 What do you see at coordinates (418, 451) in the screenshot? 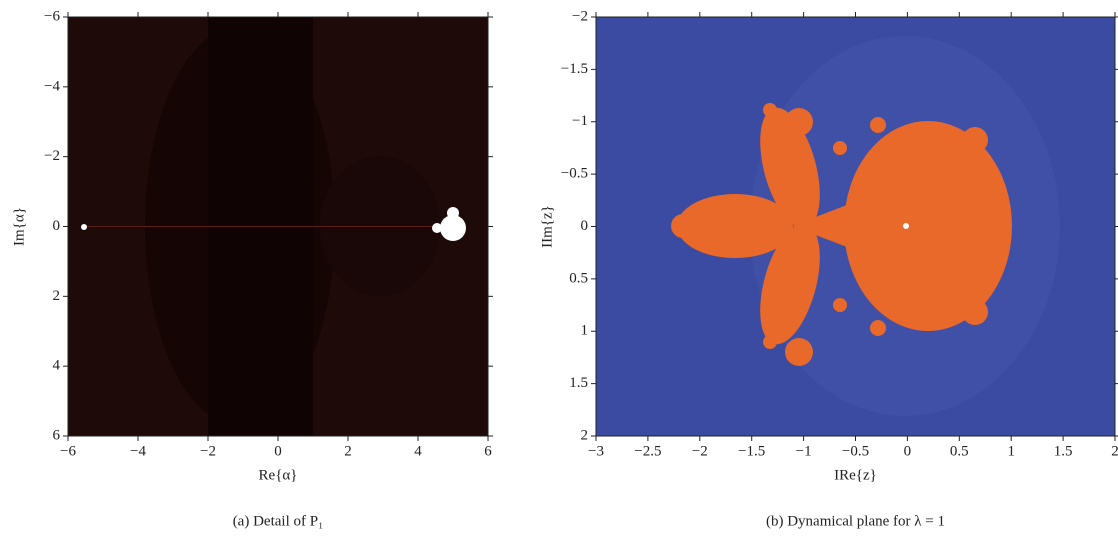
I see `x-tick-label: 4` at bounding box center [418, 451].